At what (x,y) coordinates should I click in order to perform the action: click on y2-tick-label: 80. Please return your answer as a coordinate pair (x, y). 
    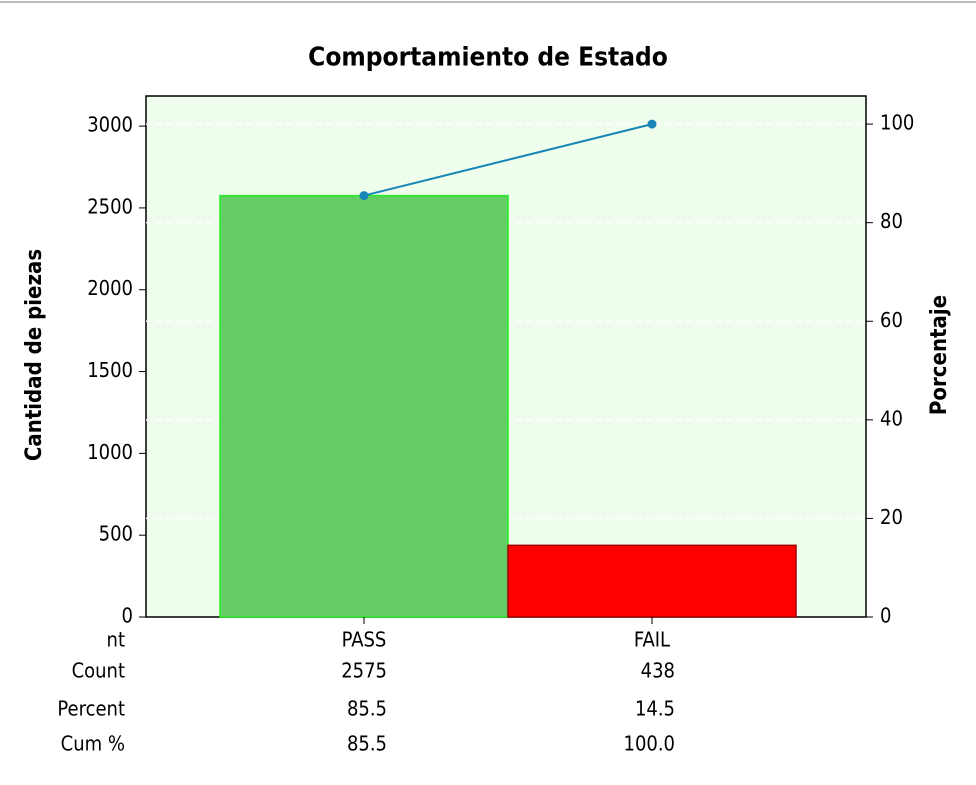
    Looking at the image, I should click on (891, 221).